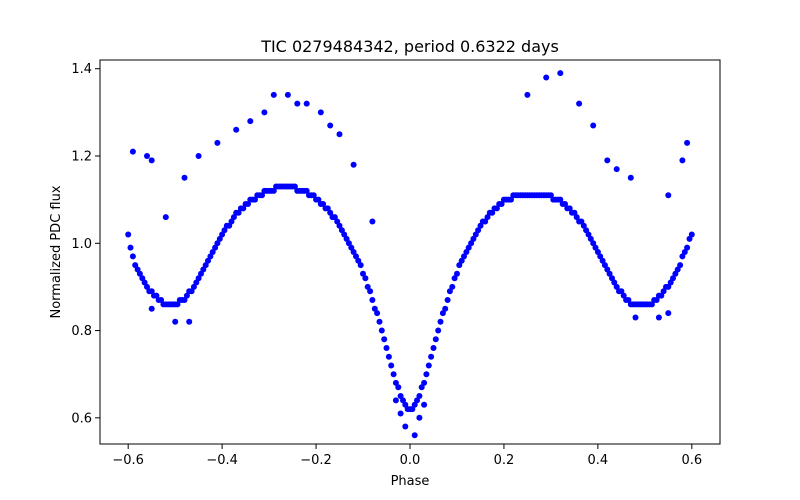 Image resolution: width=800 pixels, height=500 pixels. What do you see at coordinates (81, 69) in the screenshot?
I see `y-tick-label: 1.4` at bounding box center [81, 69].